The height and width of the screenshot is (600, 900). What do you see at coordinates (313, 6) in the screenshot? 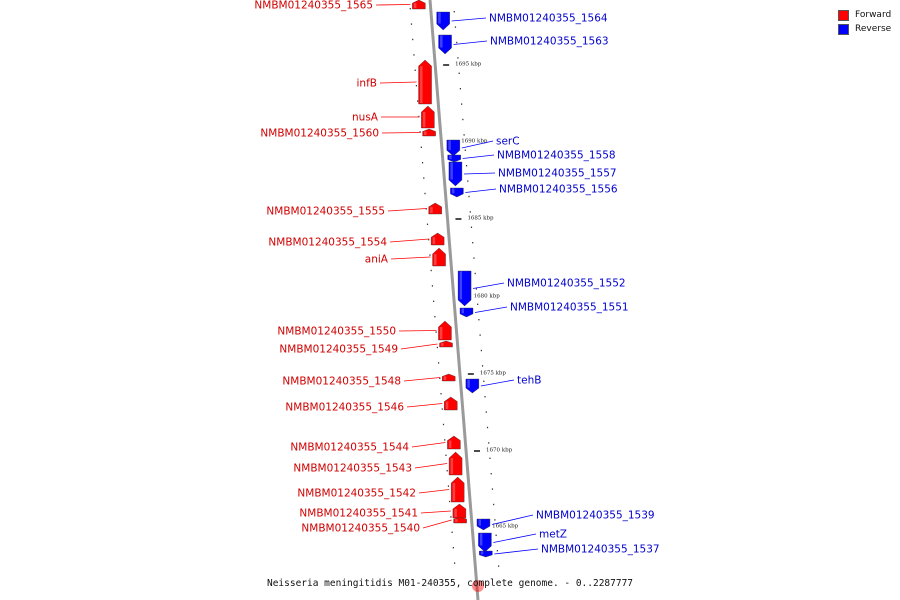
I see `gene-label: NMBM01240355_1565` at bounding box center [313, 6].